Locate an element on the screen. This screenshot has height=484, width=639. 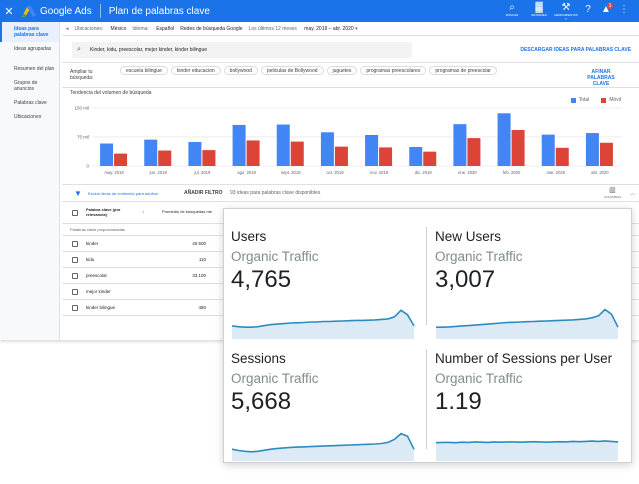
sidebar-item-plan-overview: Resumen del plan is located at coordinates (34, 69).